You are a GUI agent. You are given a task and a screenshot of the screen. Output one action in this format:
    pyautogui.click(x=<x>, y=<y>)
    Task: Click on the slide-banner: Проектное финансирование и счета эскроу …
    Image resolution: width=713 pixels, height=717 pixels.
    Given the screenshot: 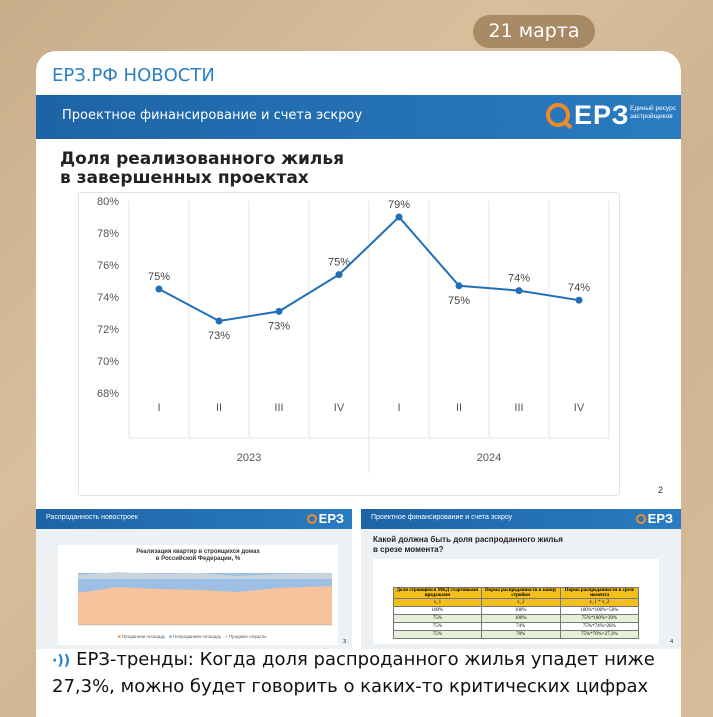 What is the action you would take?
    pyautogui.click(x=358, y=117)
    